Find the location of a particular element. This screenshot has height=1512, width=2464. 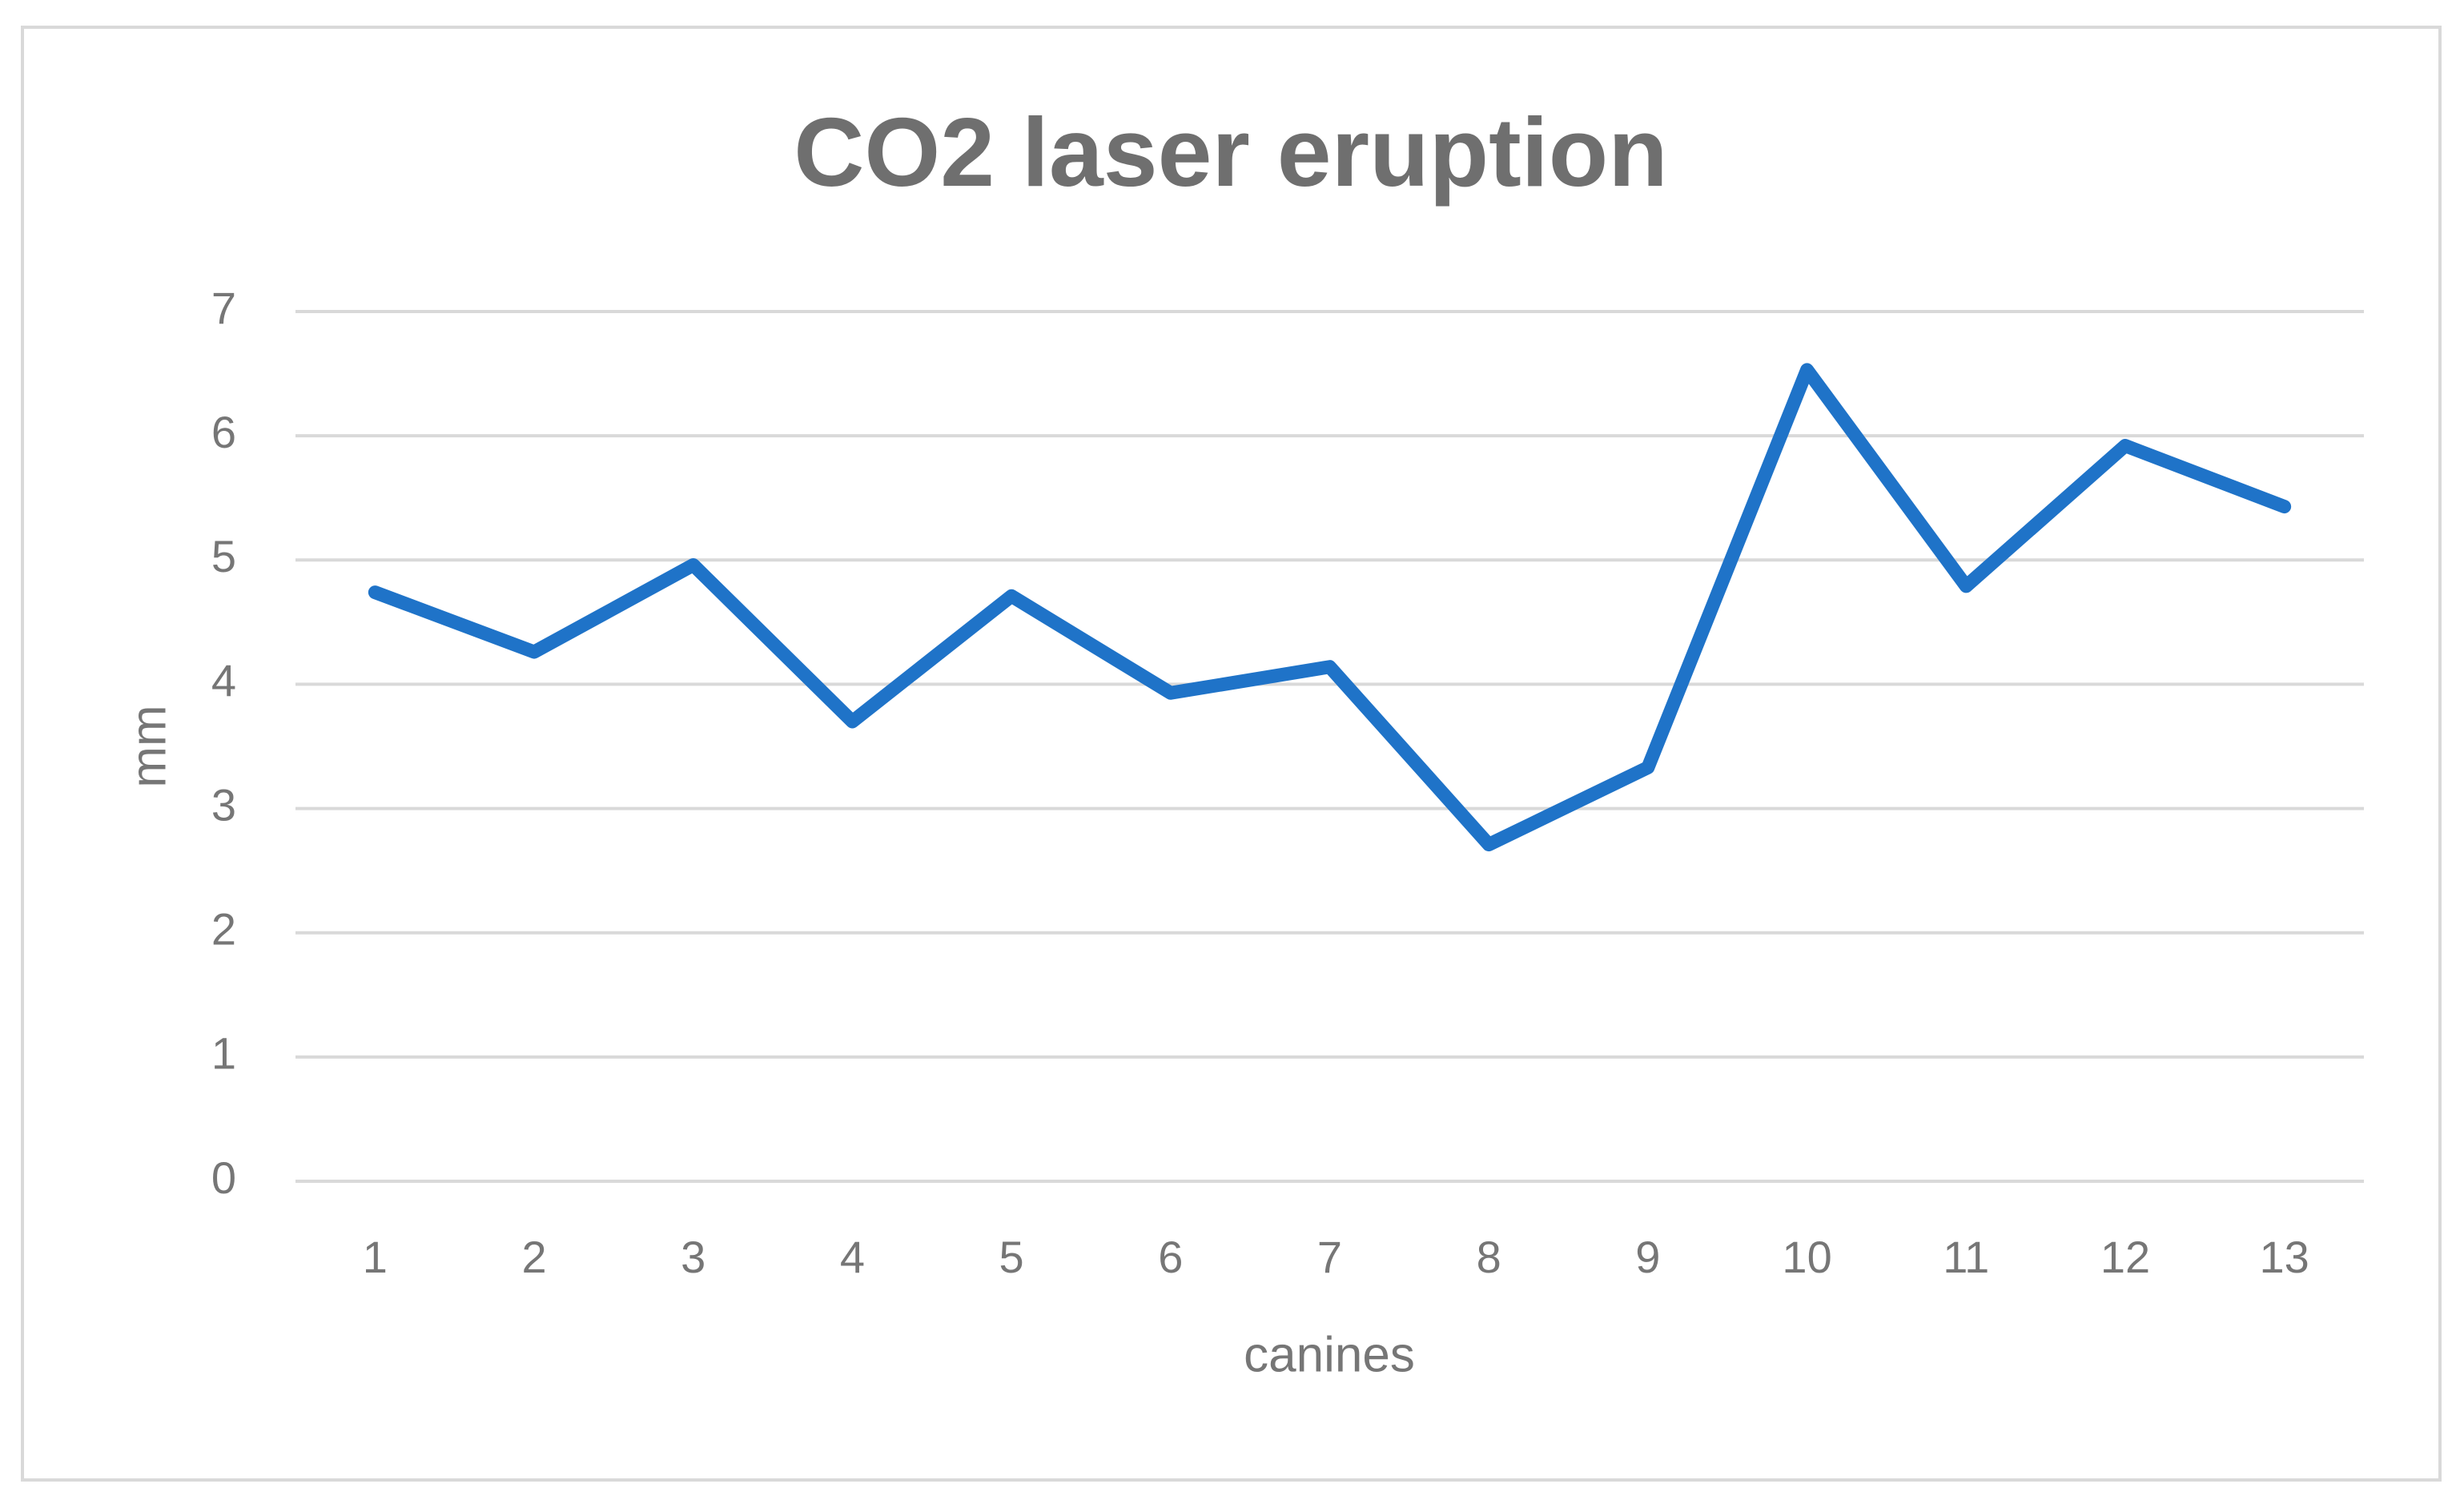

x-tick-label: 9 is located at coordinates (1647, 1257).